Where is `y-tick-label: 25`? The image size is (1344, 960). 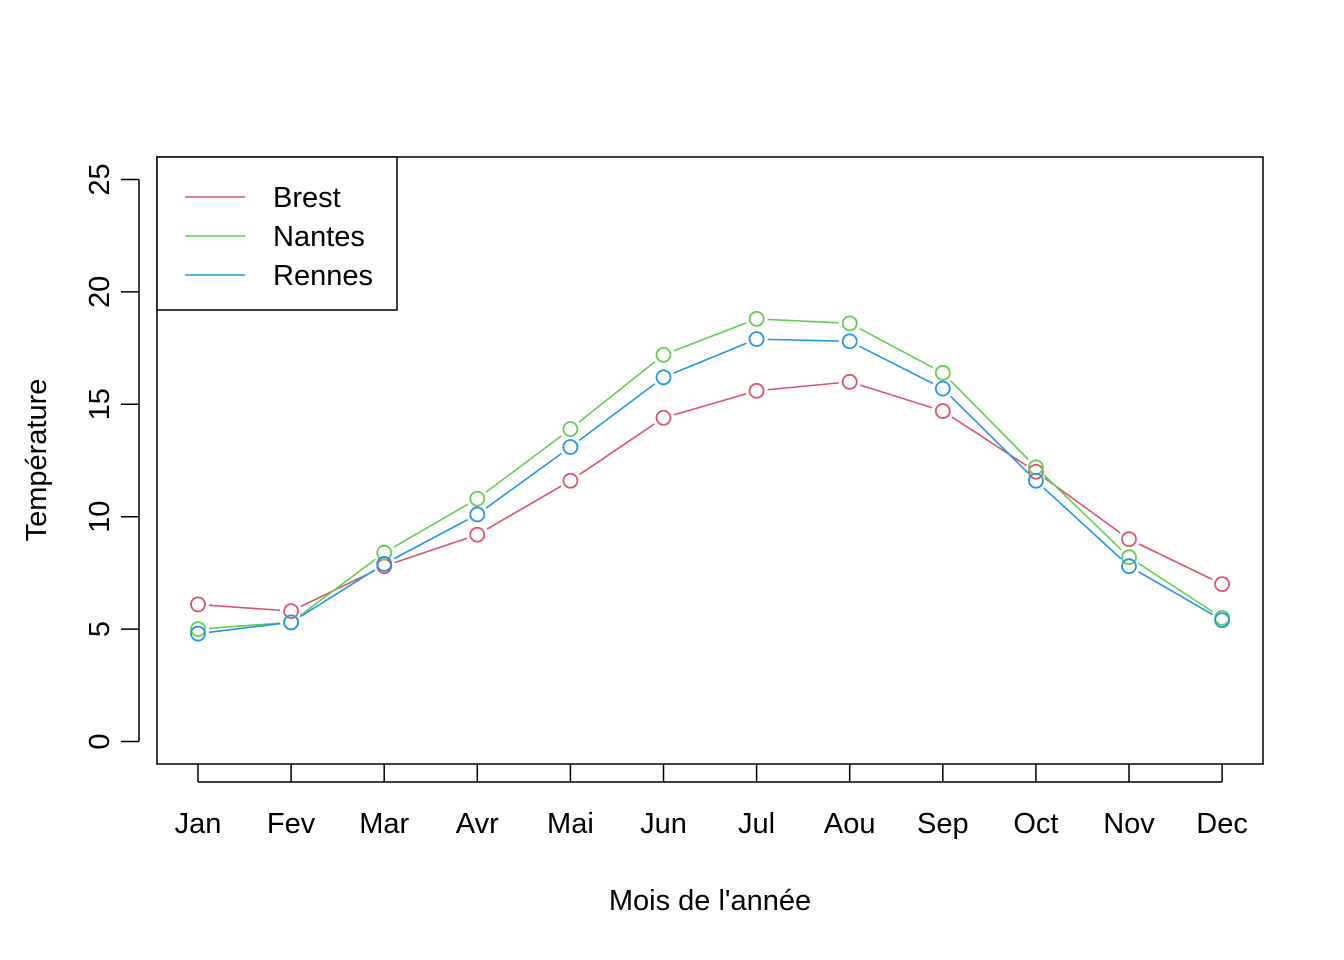
y-tick-label: 25 is located at coordinates (100, 179).